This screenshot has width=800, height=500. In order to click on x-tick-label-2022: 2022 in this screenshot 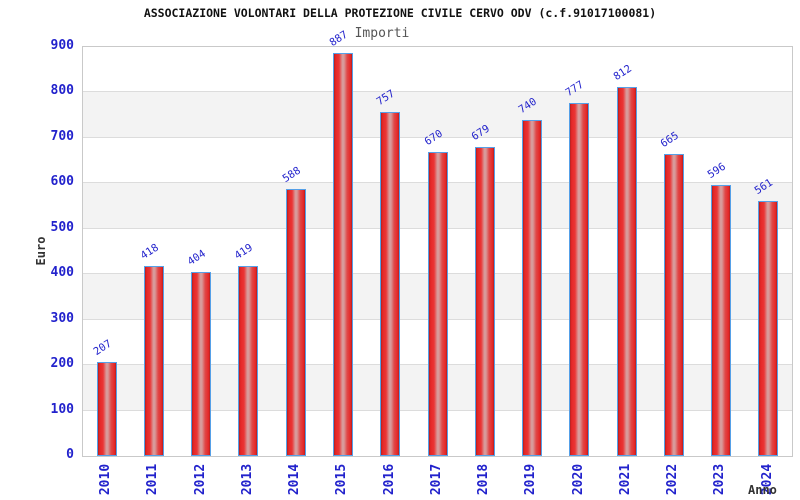, I will do `click(673, 479)`.